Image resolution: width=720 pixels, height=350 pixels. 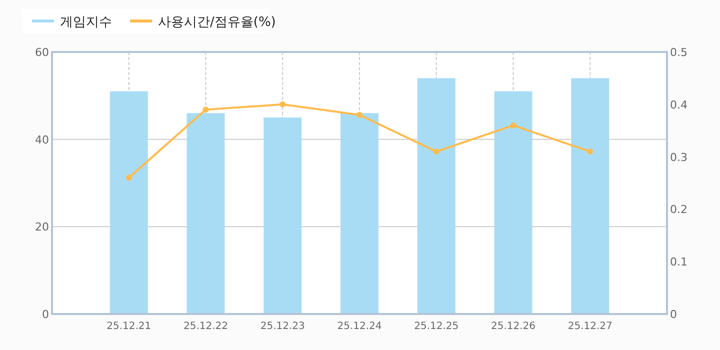 What do you see at coordinates (129, 326) in the screenshot?
I see `x-tick-label: 25.12.21` at bounding box center [129, 326].